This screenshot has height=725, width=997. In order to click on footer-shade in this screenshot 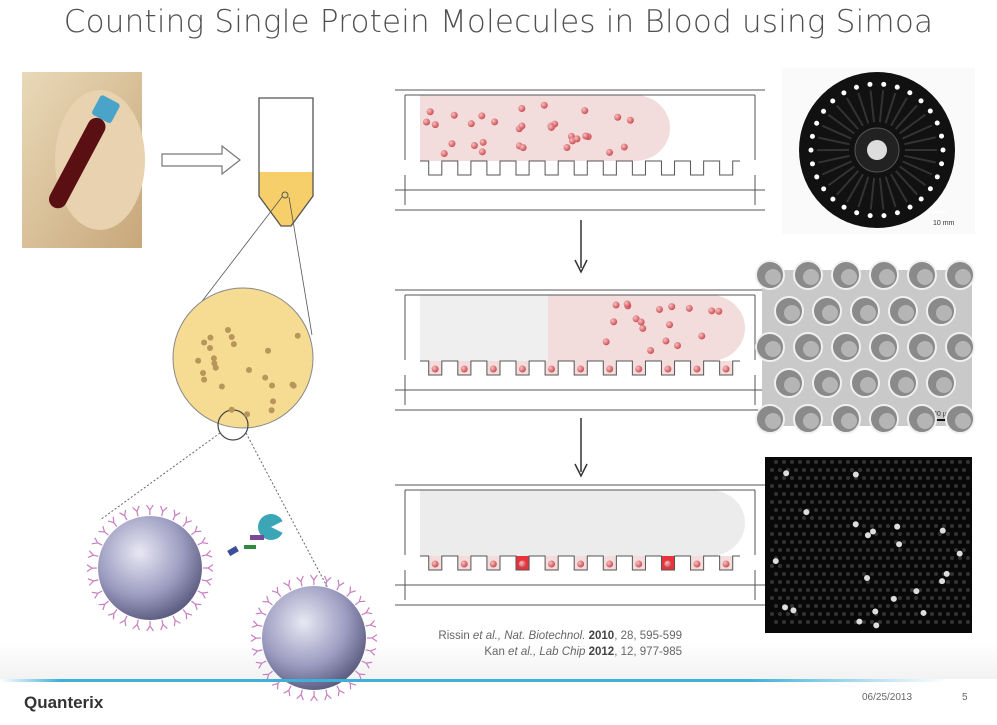, I will do `click(498, 660)`.